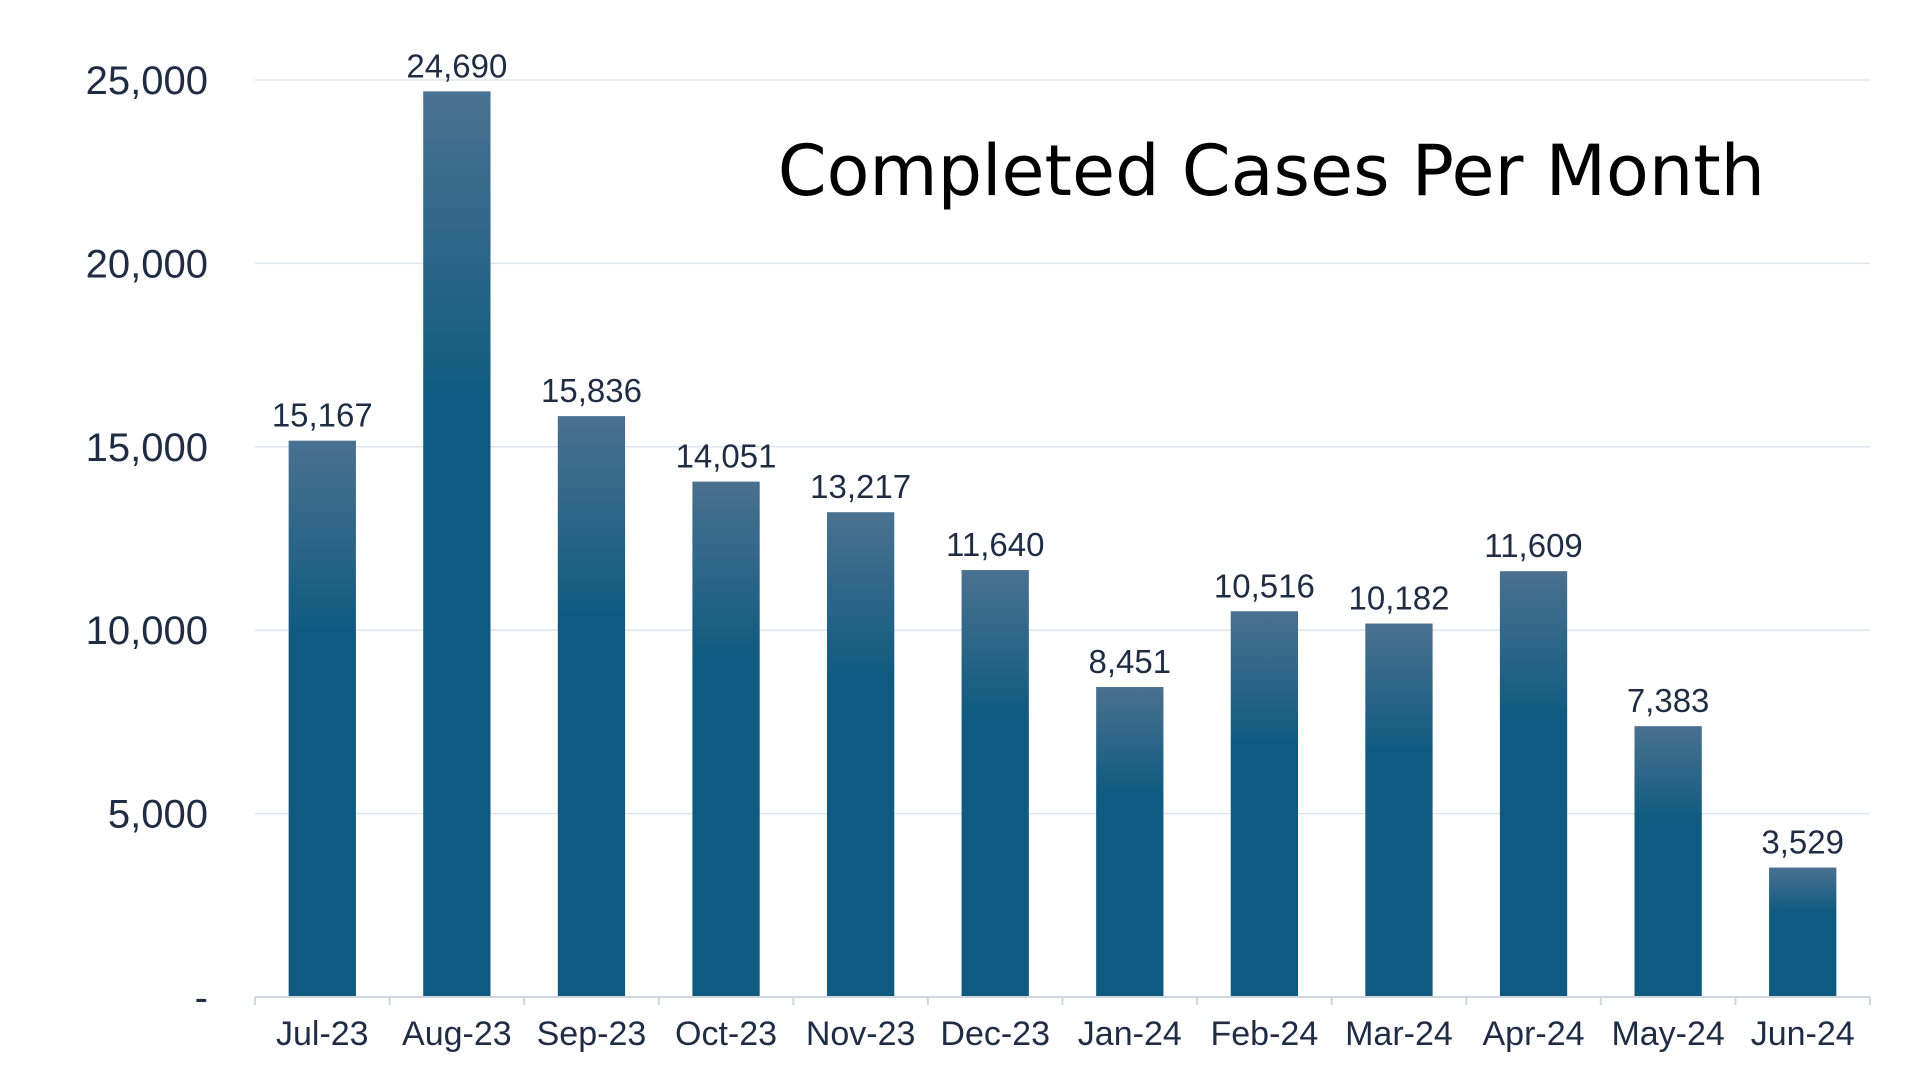 This screenshot has width=1920, height=1080. What do you see at coordinates (322, 415) in the screenshot?
I see `data-label: 15,167` at bounding box center [322, 415].